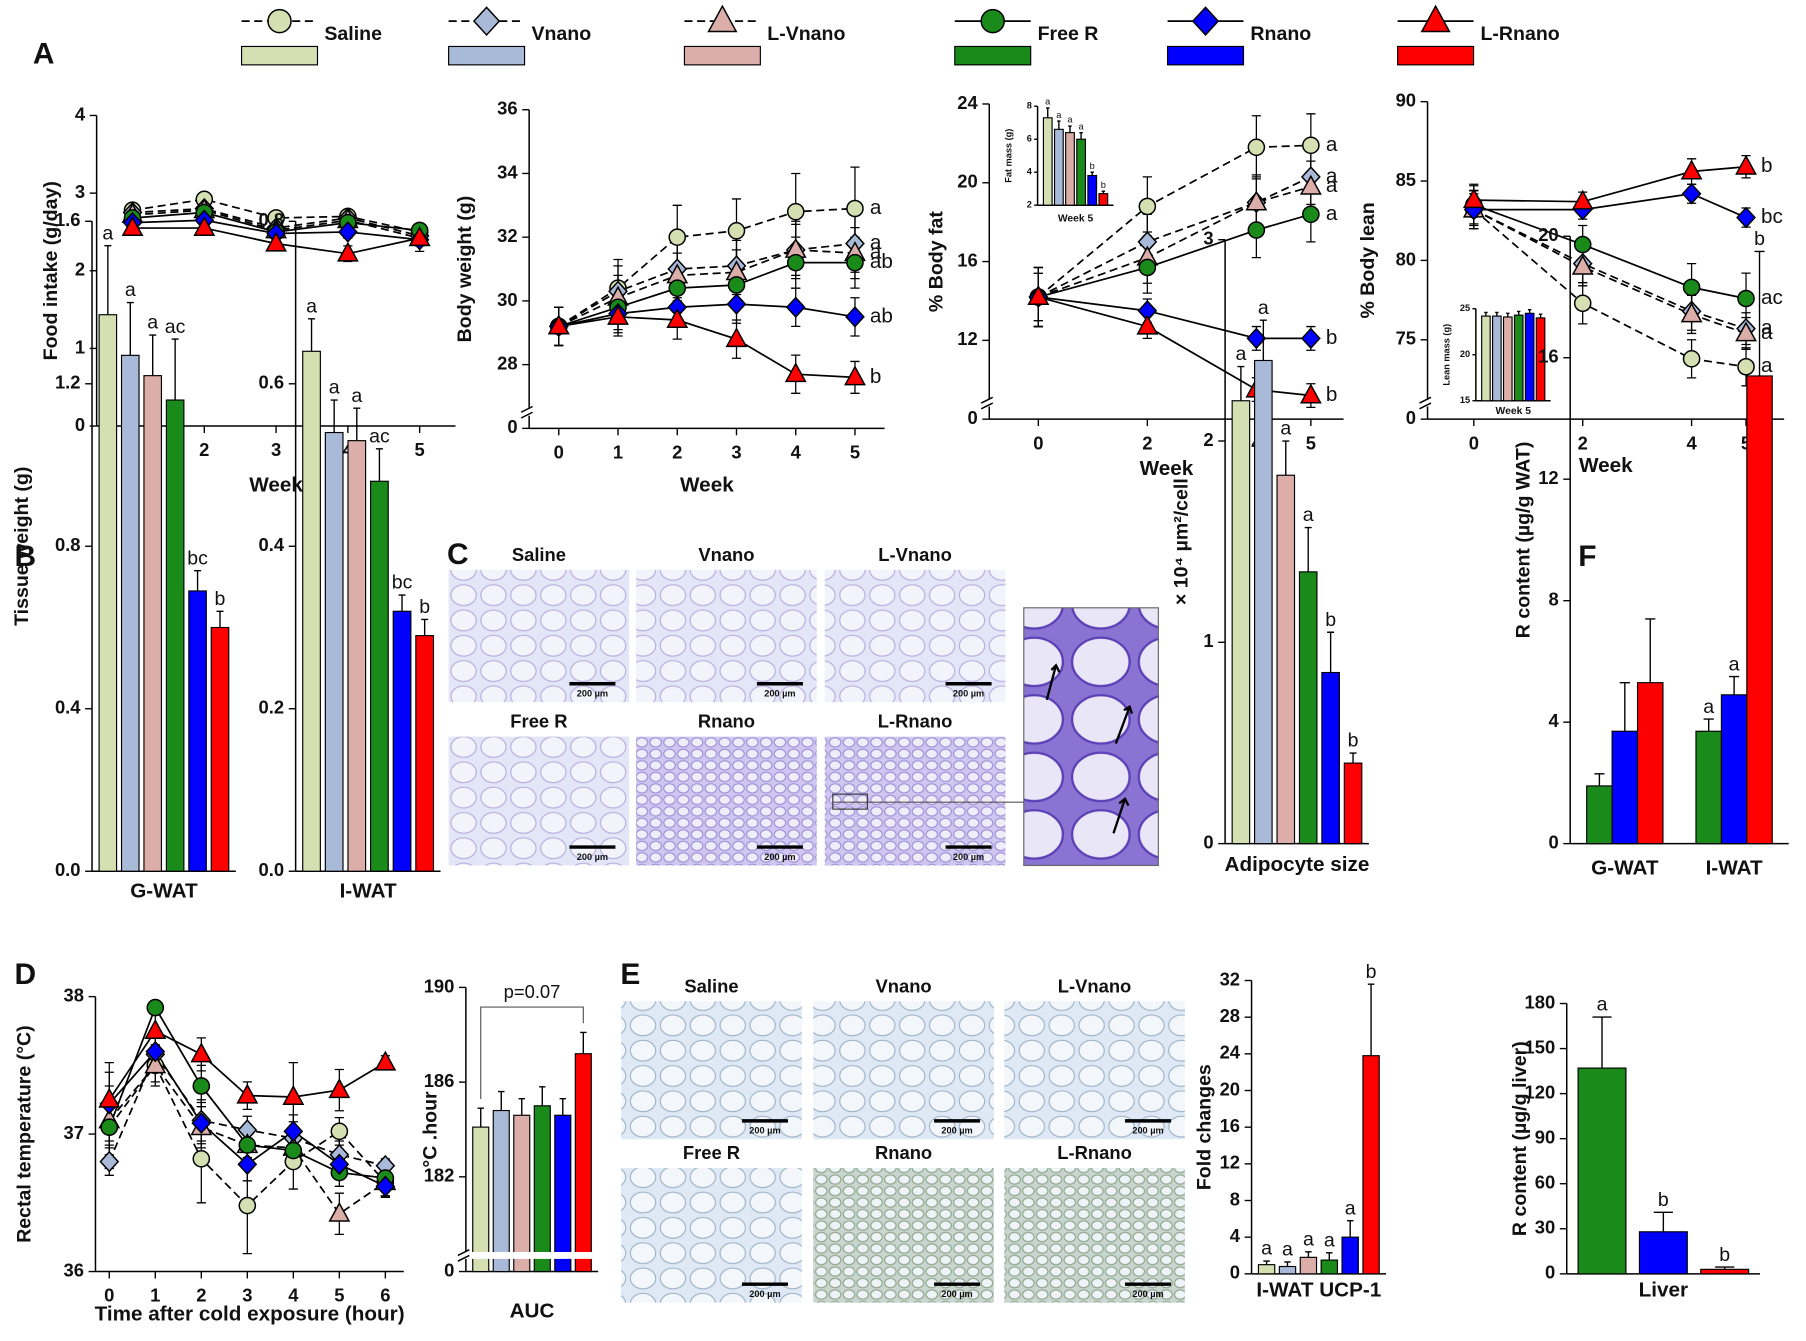  What do you see at coordinates (74, 1269) in the screenshot?
I see `y-tick-label: 36` at bounding box center [74, 1269].